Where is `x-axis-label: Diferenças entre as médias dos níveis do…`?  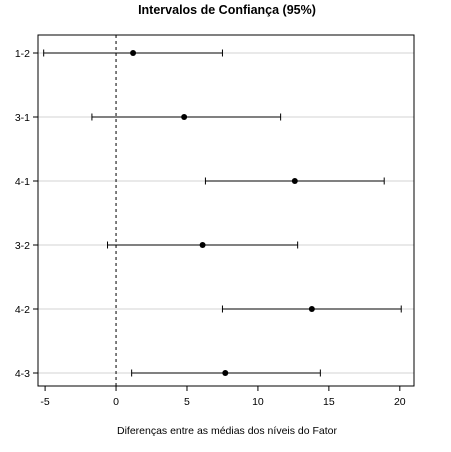 x-axis-label: Diferenças entre as médias dos níveis do… is located at coordinates (227, 431).